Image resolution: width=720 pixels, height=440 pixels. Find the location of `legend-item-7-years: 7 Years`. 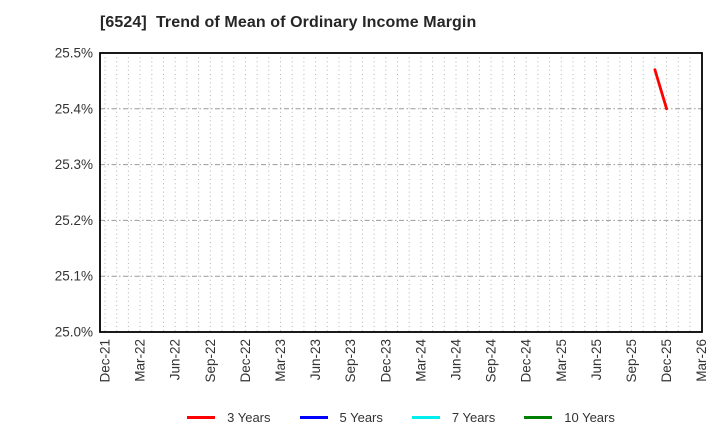

legend-item-7-years: 7 Years is located at coordinates (453, 417).